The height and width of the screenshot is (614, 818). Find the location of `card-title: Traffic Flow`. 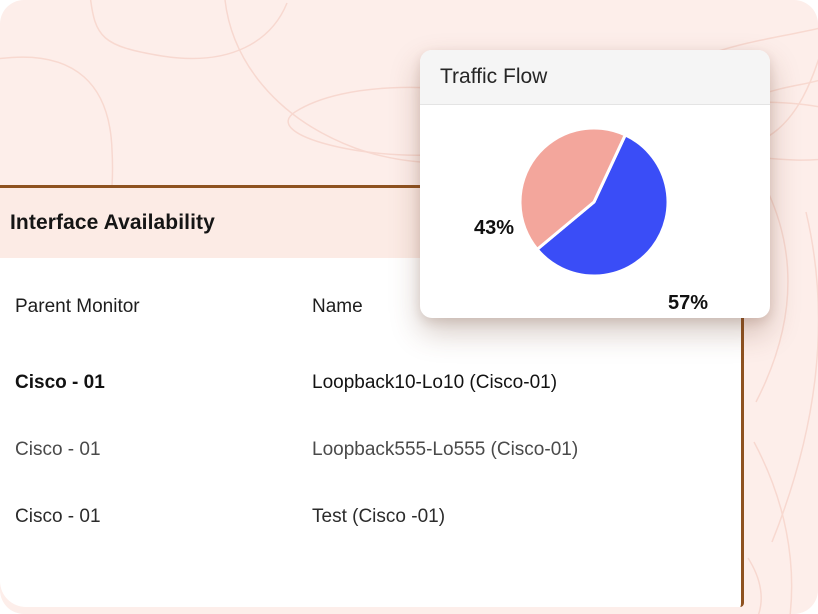

card-title: Traffic Flow is located at coordinates (494, 76).